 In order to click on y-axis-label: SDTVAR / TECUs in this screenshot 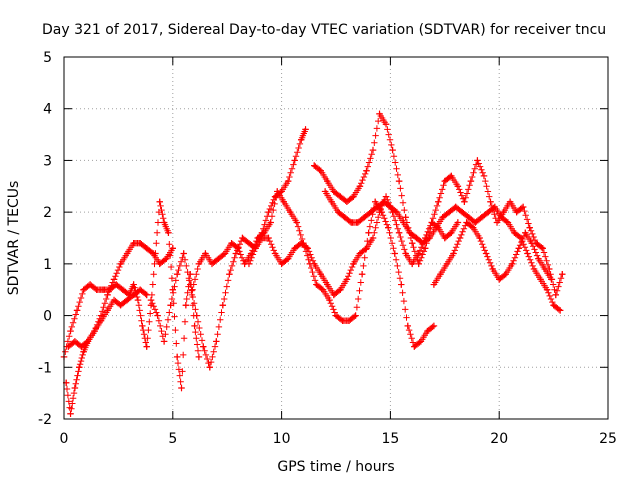, I will do `click(14, 238)`.